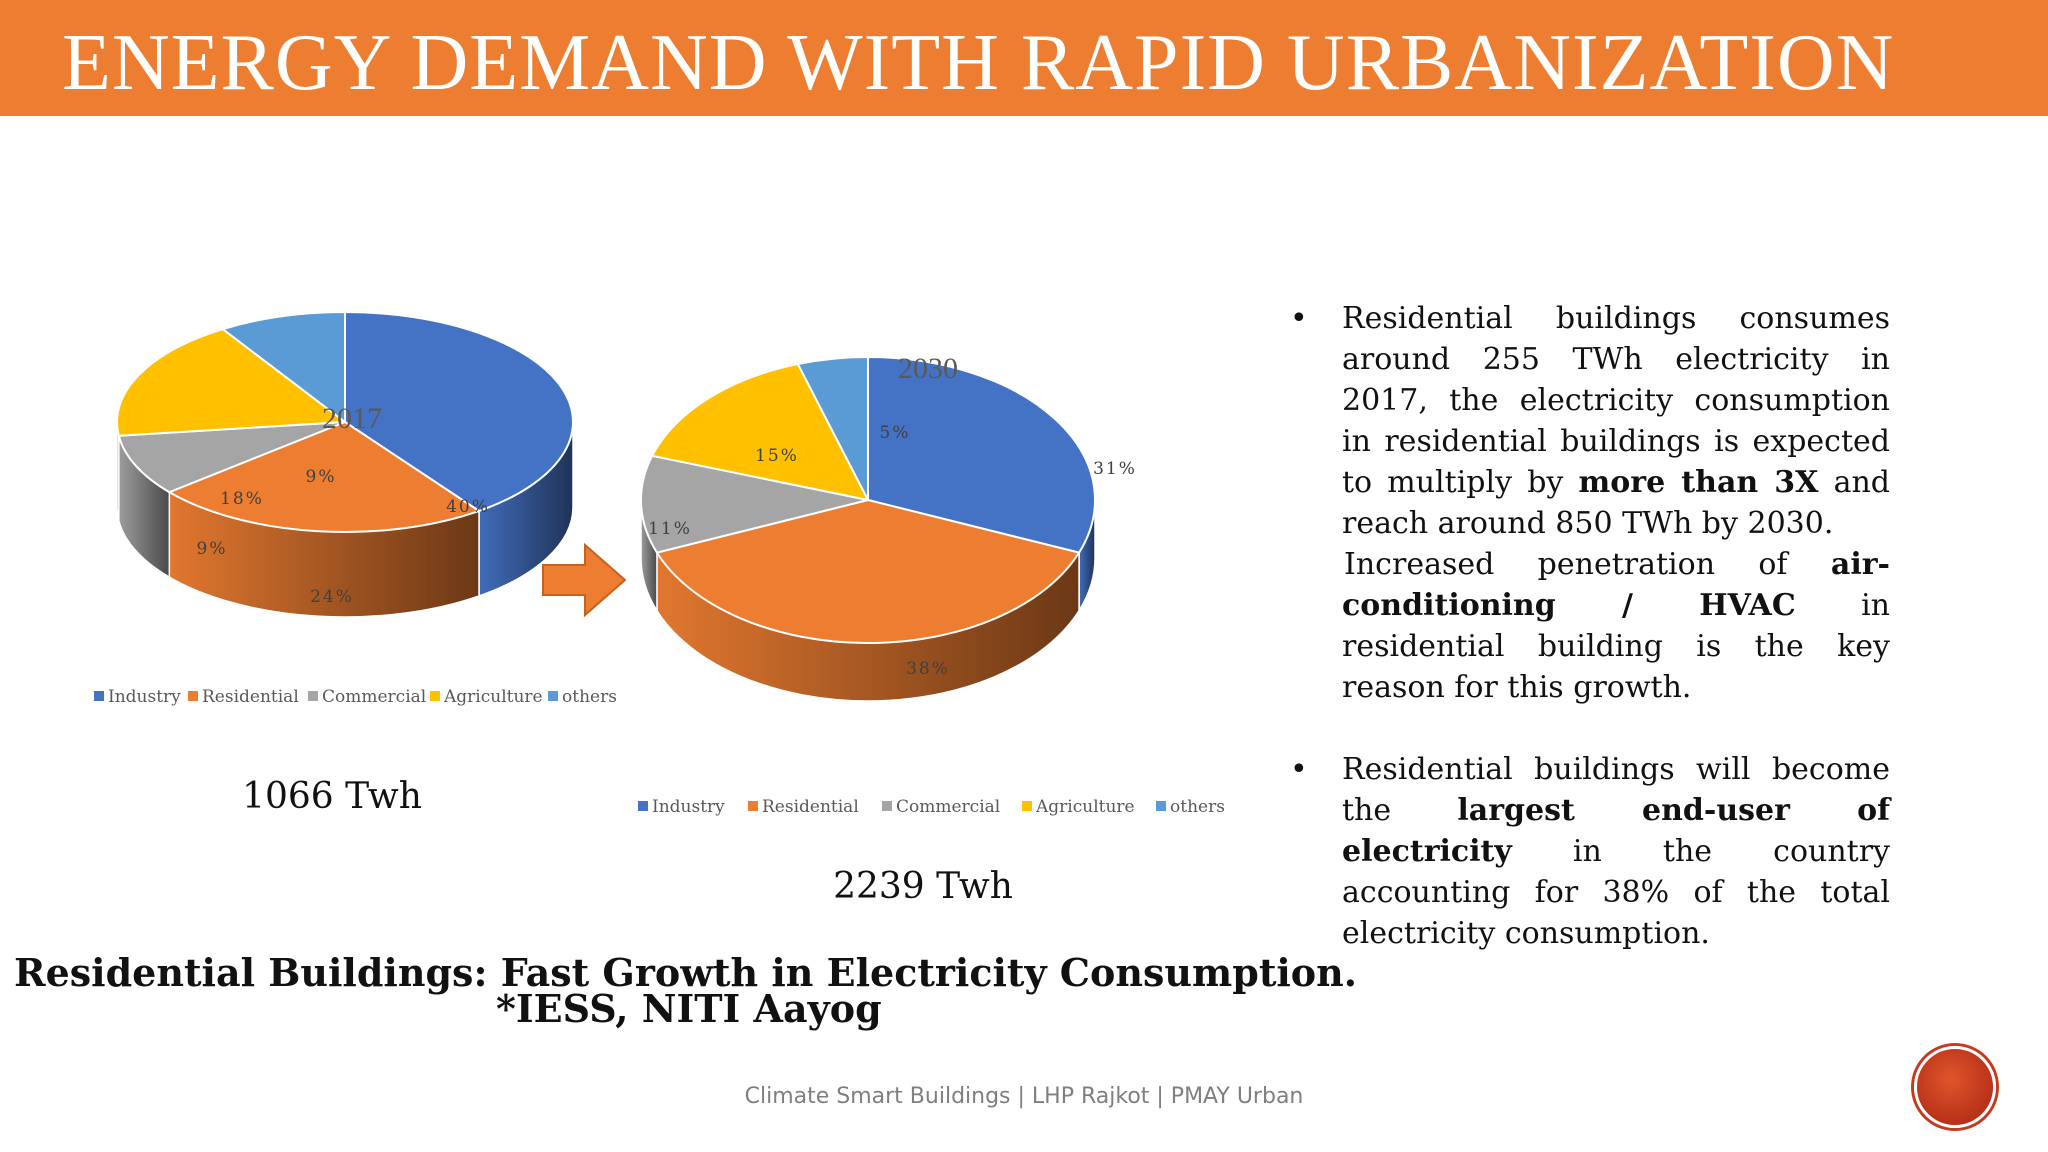 This screenshot has height=1152, width=2048. Describe the element at coordinates (1698, 482) in the screenshot. I see `bullet-emphasis: more than 3X` at that location.